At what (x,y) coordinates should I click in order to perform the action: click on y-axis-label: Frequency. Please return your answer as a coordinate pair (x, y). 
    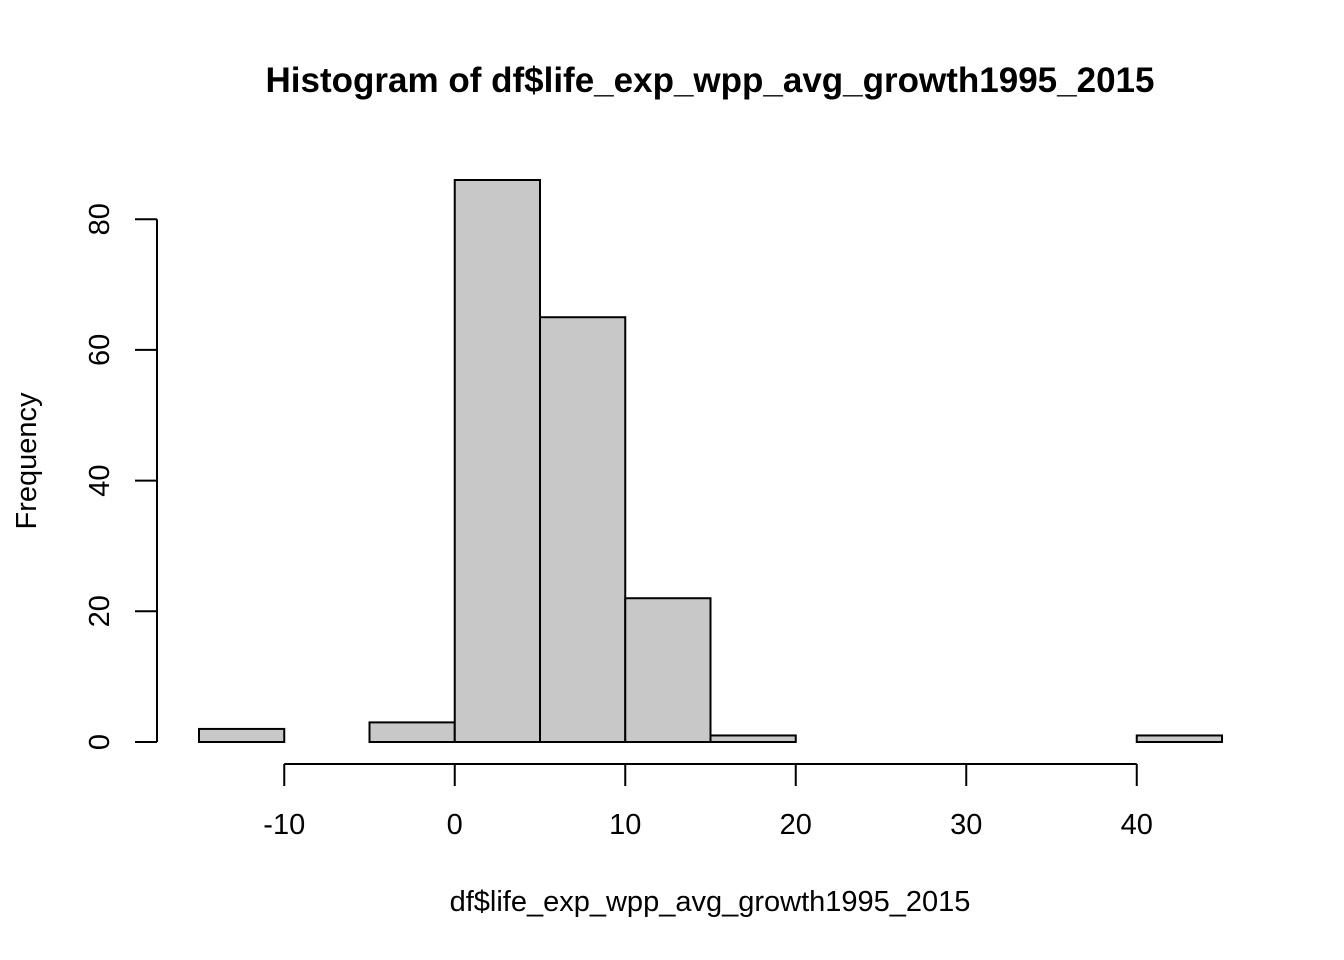
    Looking at the image, I should click on (27, 461).